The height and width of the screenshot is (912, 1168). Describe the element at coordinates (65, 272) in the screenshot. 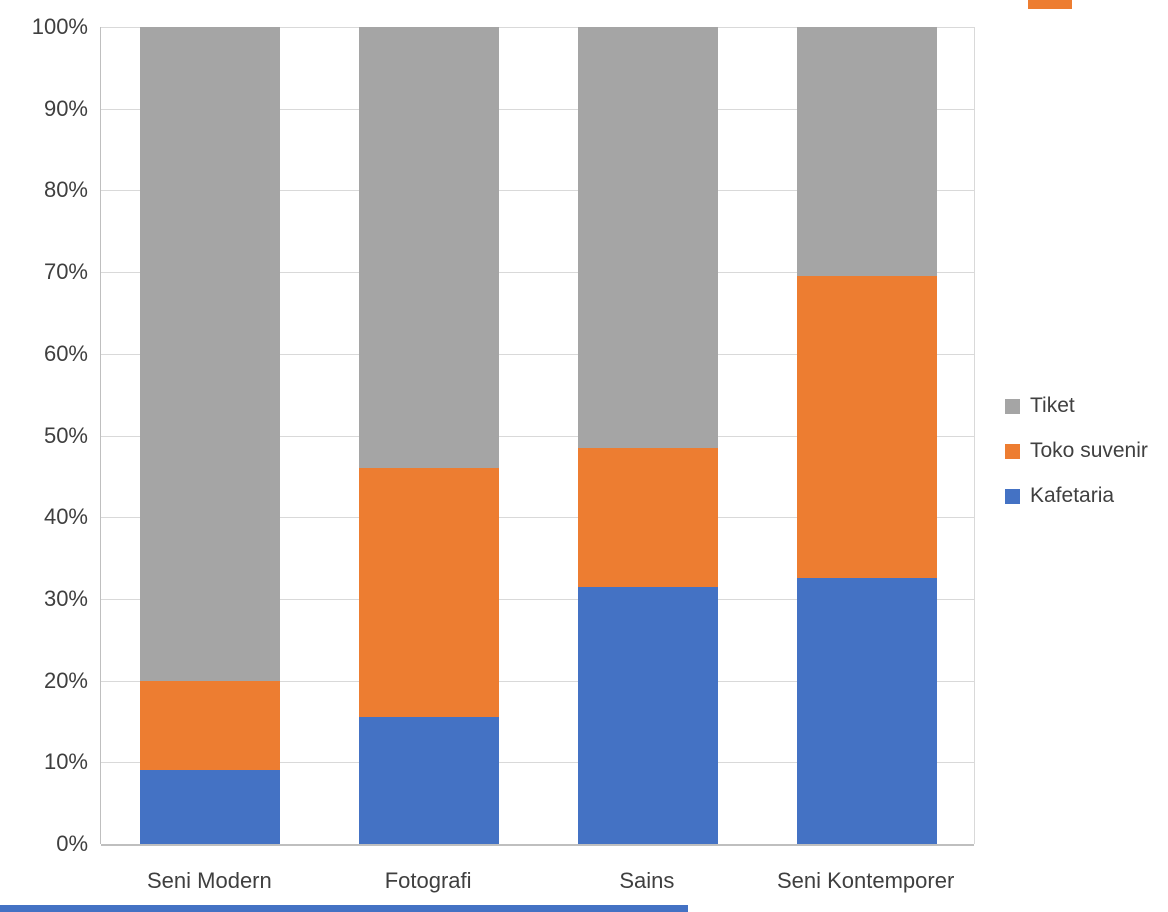

I see `y-axis-tick-label: 70%` at that location.